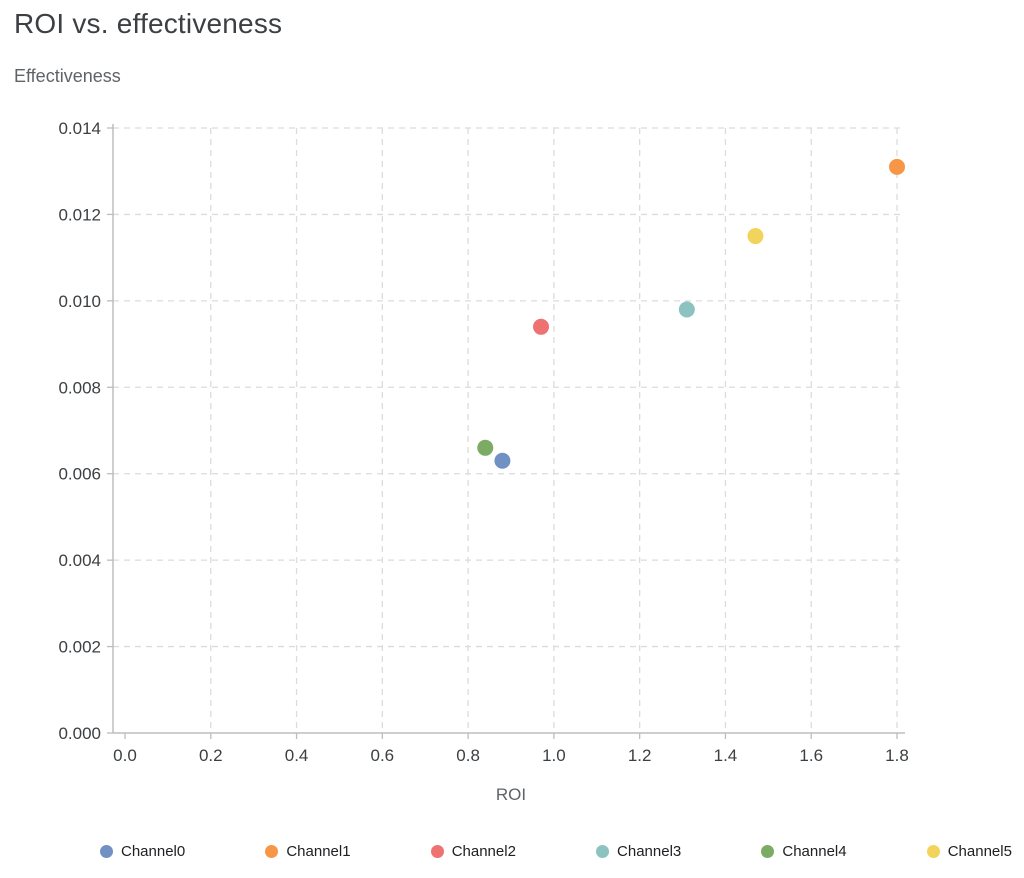  I want to click on legend-item-channel2: Channel2, so click(473, 851).